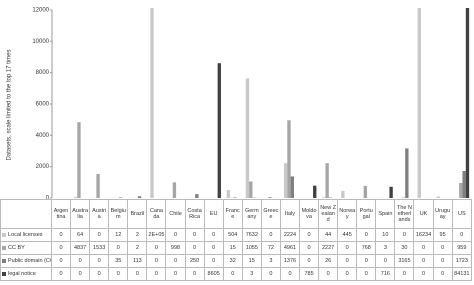 This screenshot has width=474, height=285. What do you see at coordinates (462, 274) in the screenshot?
I see `value-cell: 84131` at bounding box center [462, 274].